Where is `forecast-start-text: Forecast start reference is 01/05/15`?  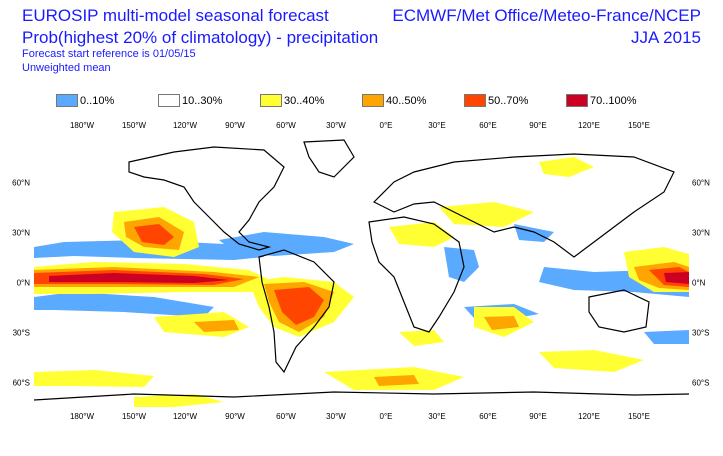
forecast-start-text: Forecast start reference is 01/05/15 is located at coordinates (109, 54).